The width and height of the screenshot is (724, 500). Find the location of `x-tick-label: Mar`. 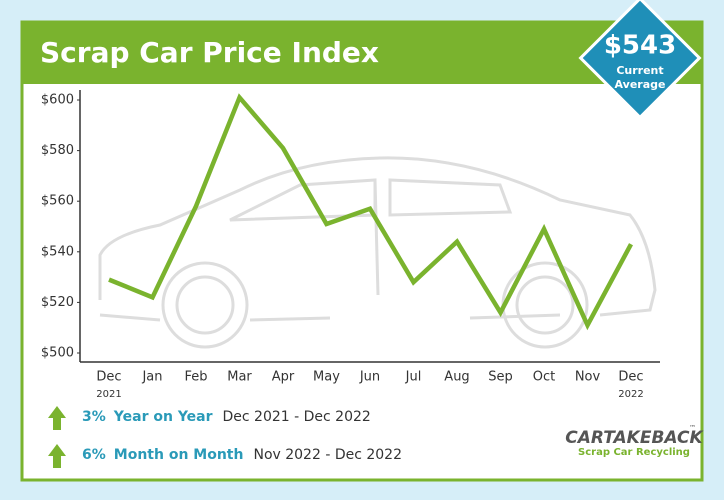

x-tick-label: Mar is located at coordinates (239, 377).